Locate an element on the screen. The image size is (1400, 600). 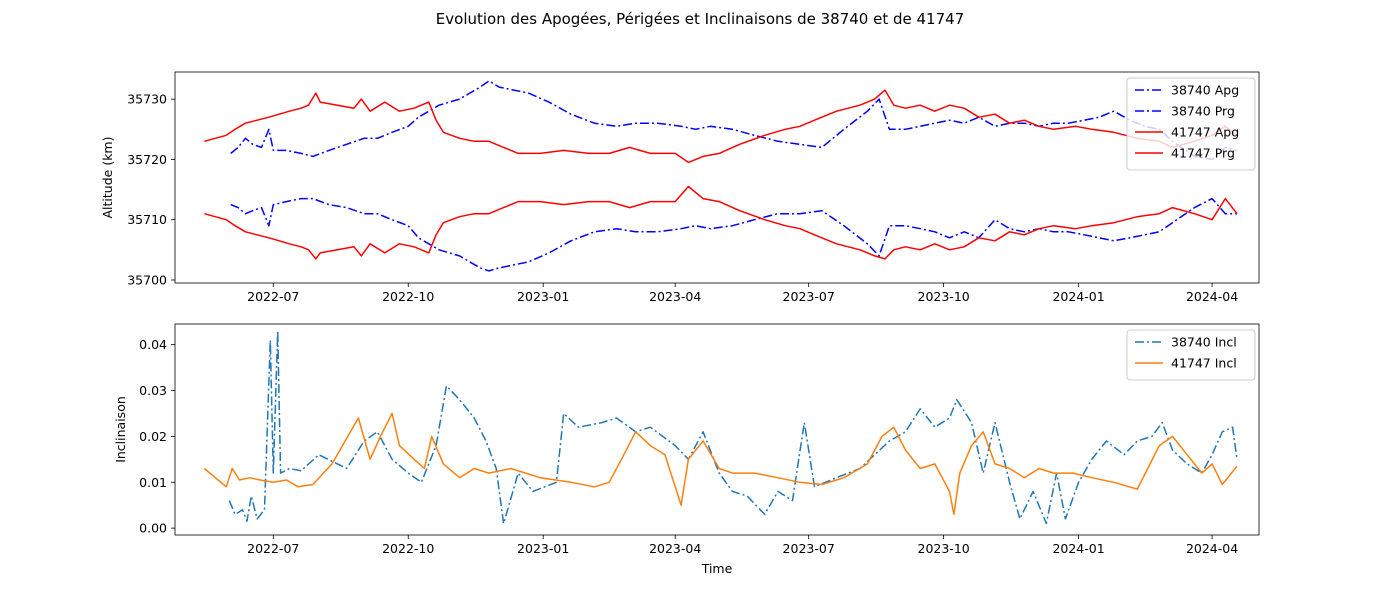
altitude-y-axis-label: Altitude (km) is located at coordinates (107, 178).